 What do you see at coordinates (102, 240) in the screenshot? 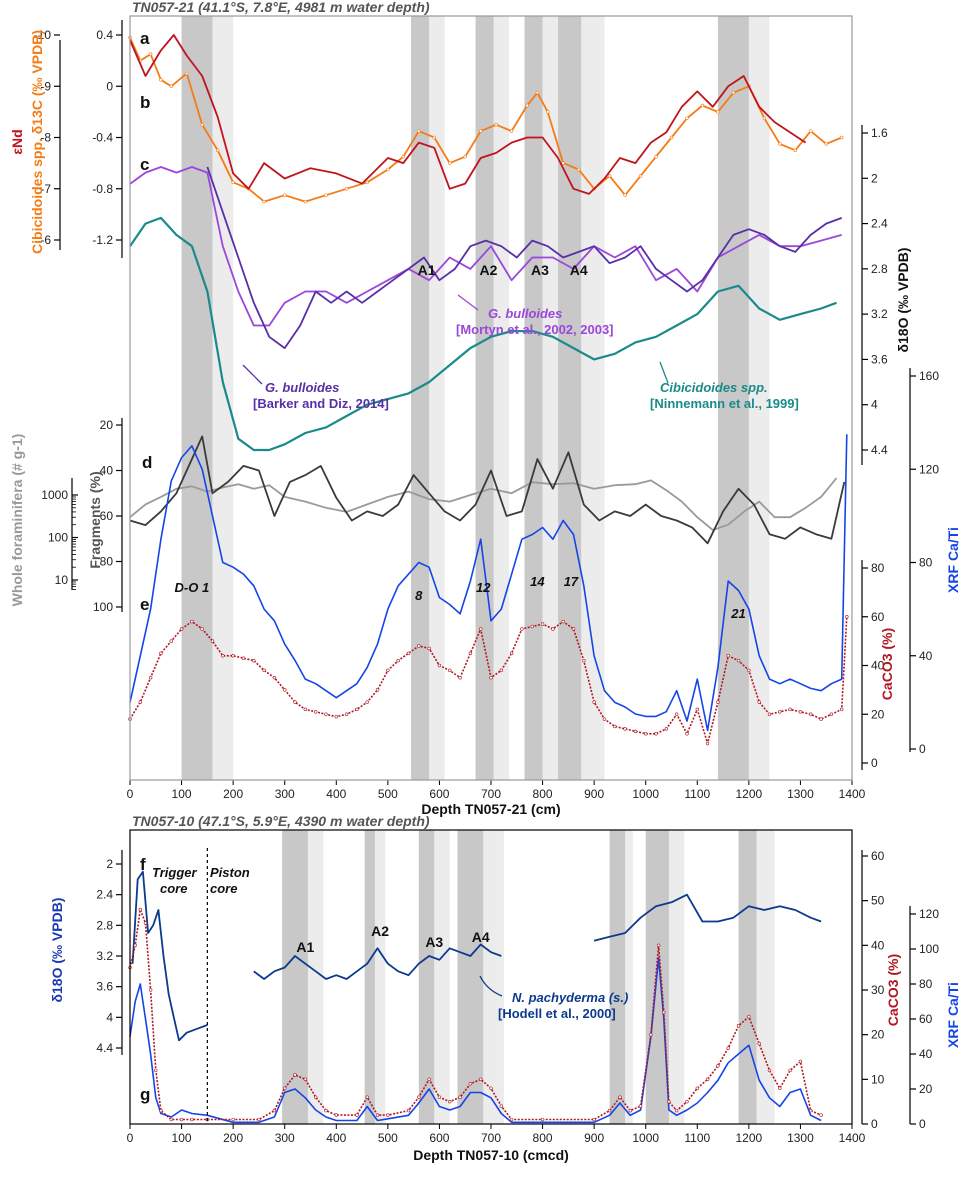
I see `d13c-axis-tick-label: -1.2` at bounding box center [102, 240].